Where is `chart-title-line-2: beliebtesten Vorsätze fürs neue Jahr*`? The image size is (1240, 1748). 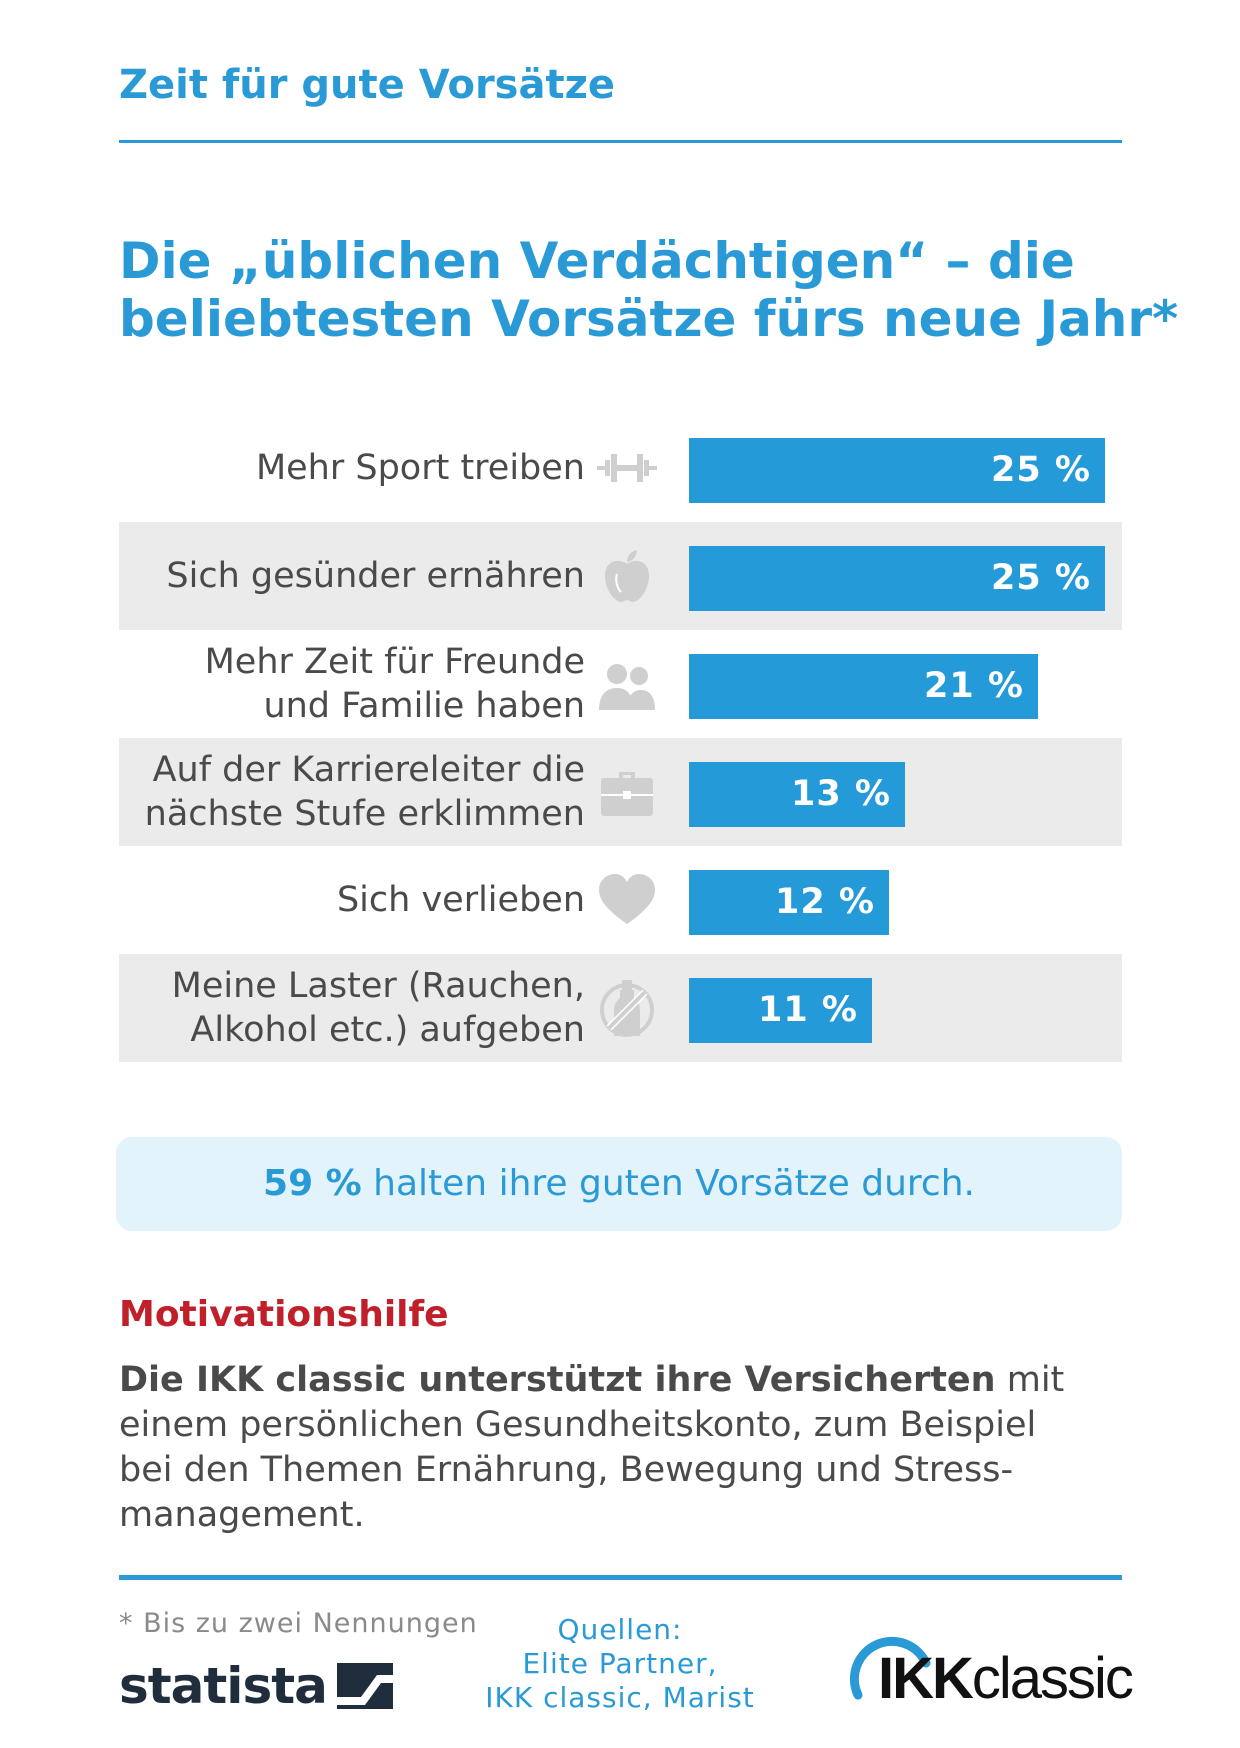
chart-title-line-2: beliebtesten Vorsätze fürs neue Jahr* is located at coordinates (649, 319).